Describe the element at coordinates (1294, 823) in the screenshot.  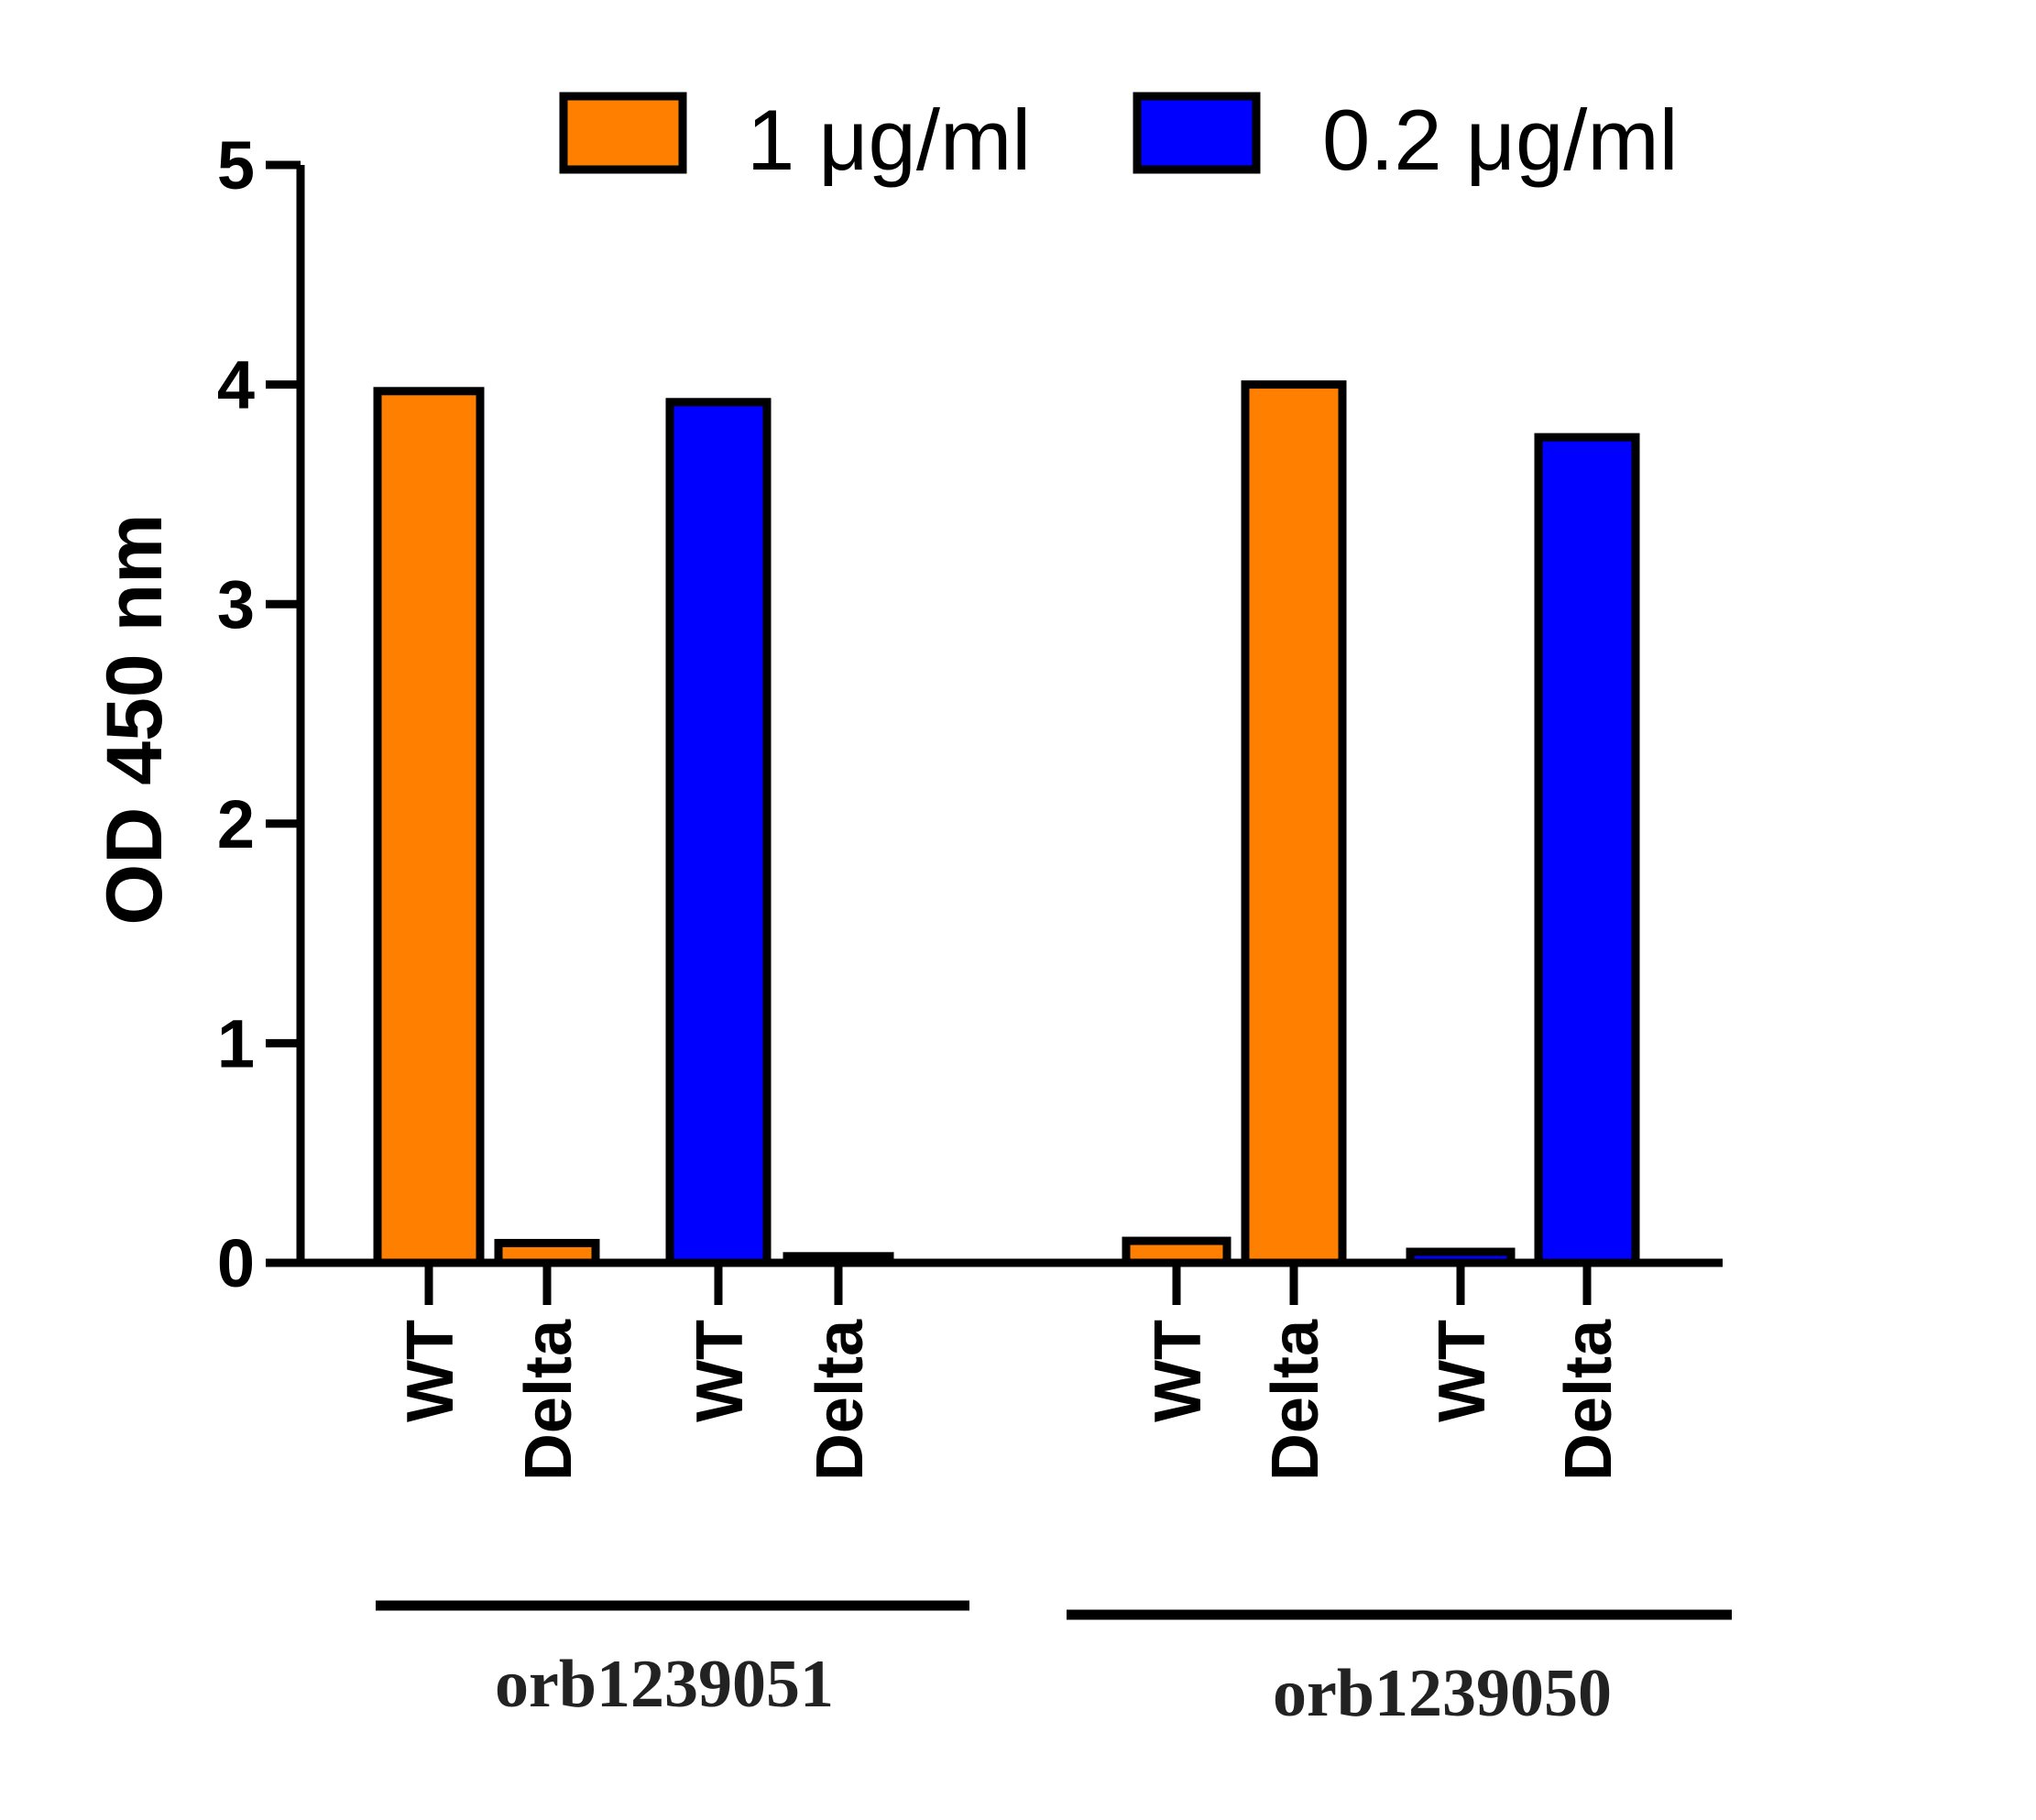
I see `bar-orb1239050-delta-series1` at that location.